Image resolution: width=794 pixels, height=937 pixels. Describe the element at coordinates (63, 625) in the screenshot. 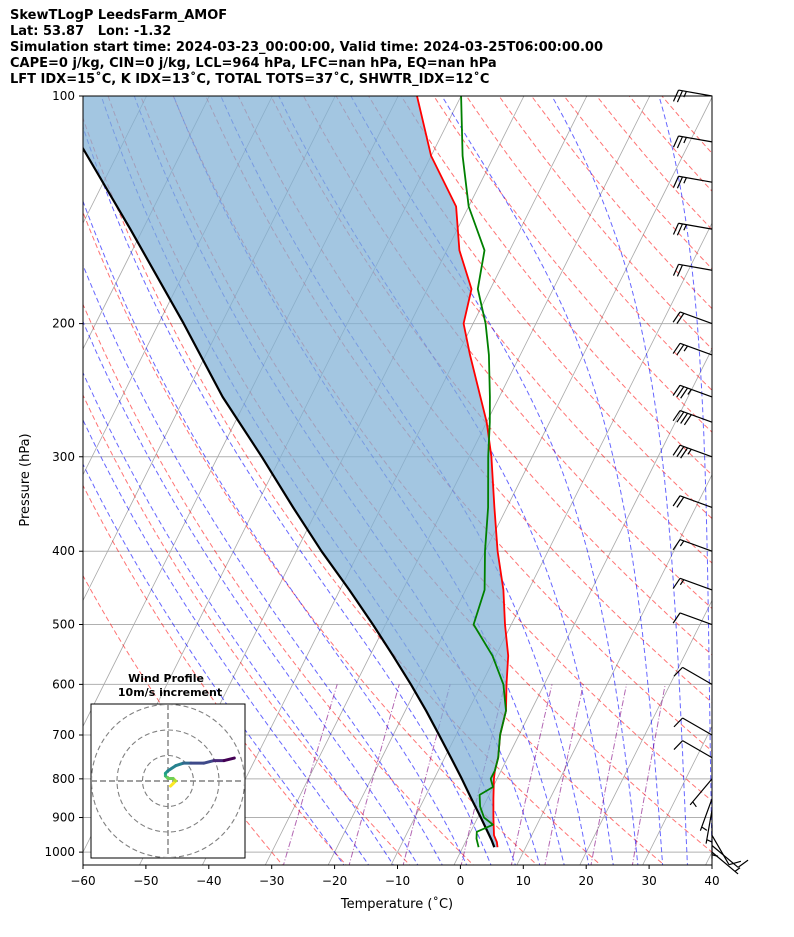

I see `y-tick-label: 500` at that location.